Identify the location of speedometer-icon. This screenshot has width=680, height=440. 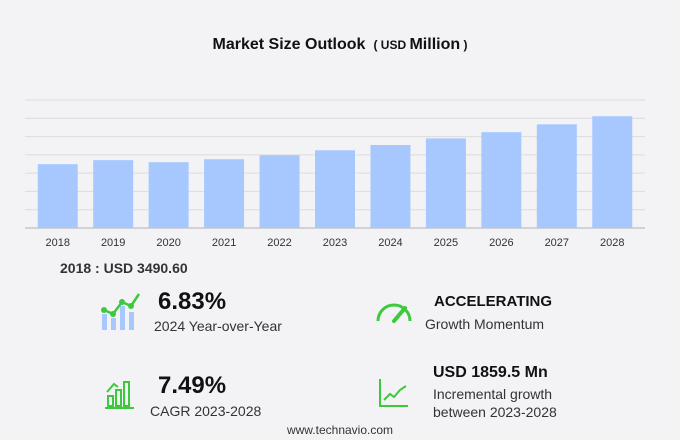
(394, 312).